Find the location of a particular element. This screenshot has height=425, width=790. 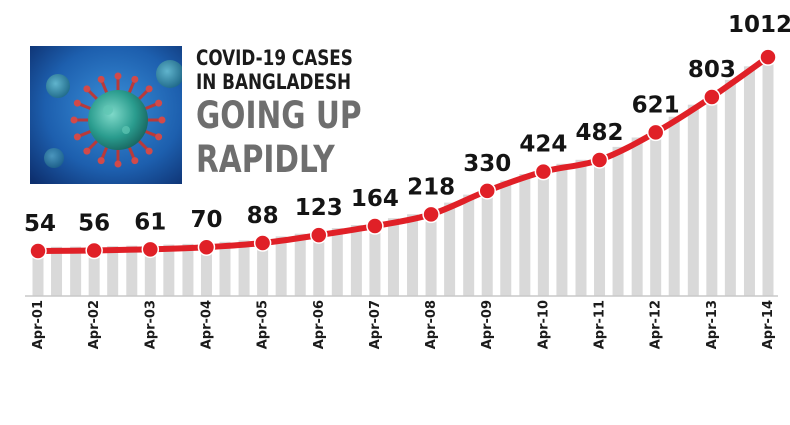

x-tick-label: Apr-12 is located at coordinates (656, 324).